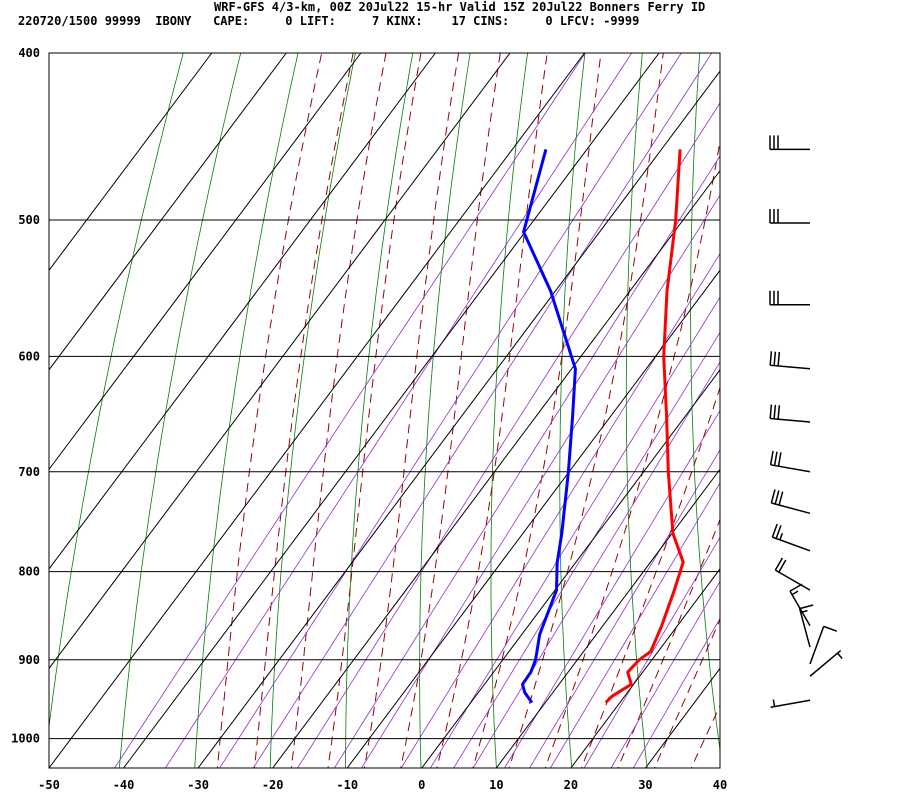 The width and height of the screenshot is (900, 800). I want to click on y-tick-label: 400, so click(29, 53).